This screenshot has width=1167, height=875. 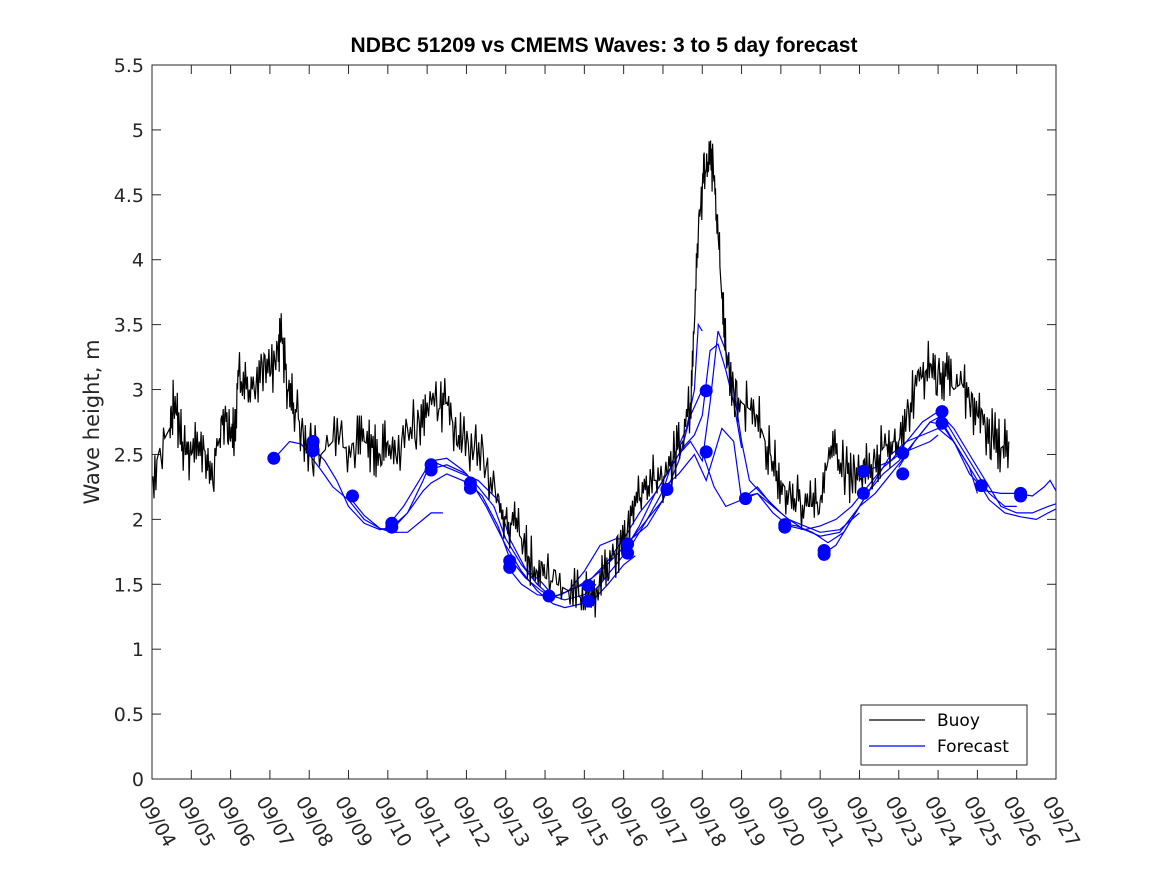 I want to click on y-tick-label: 1, so click(x=138, y=650).